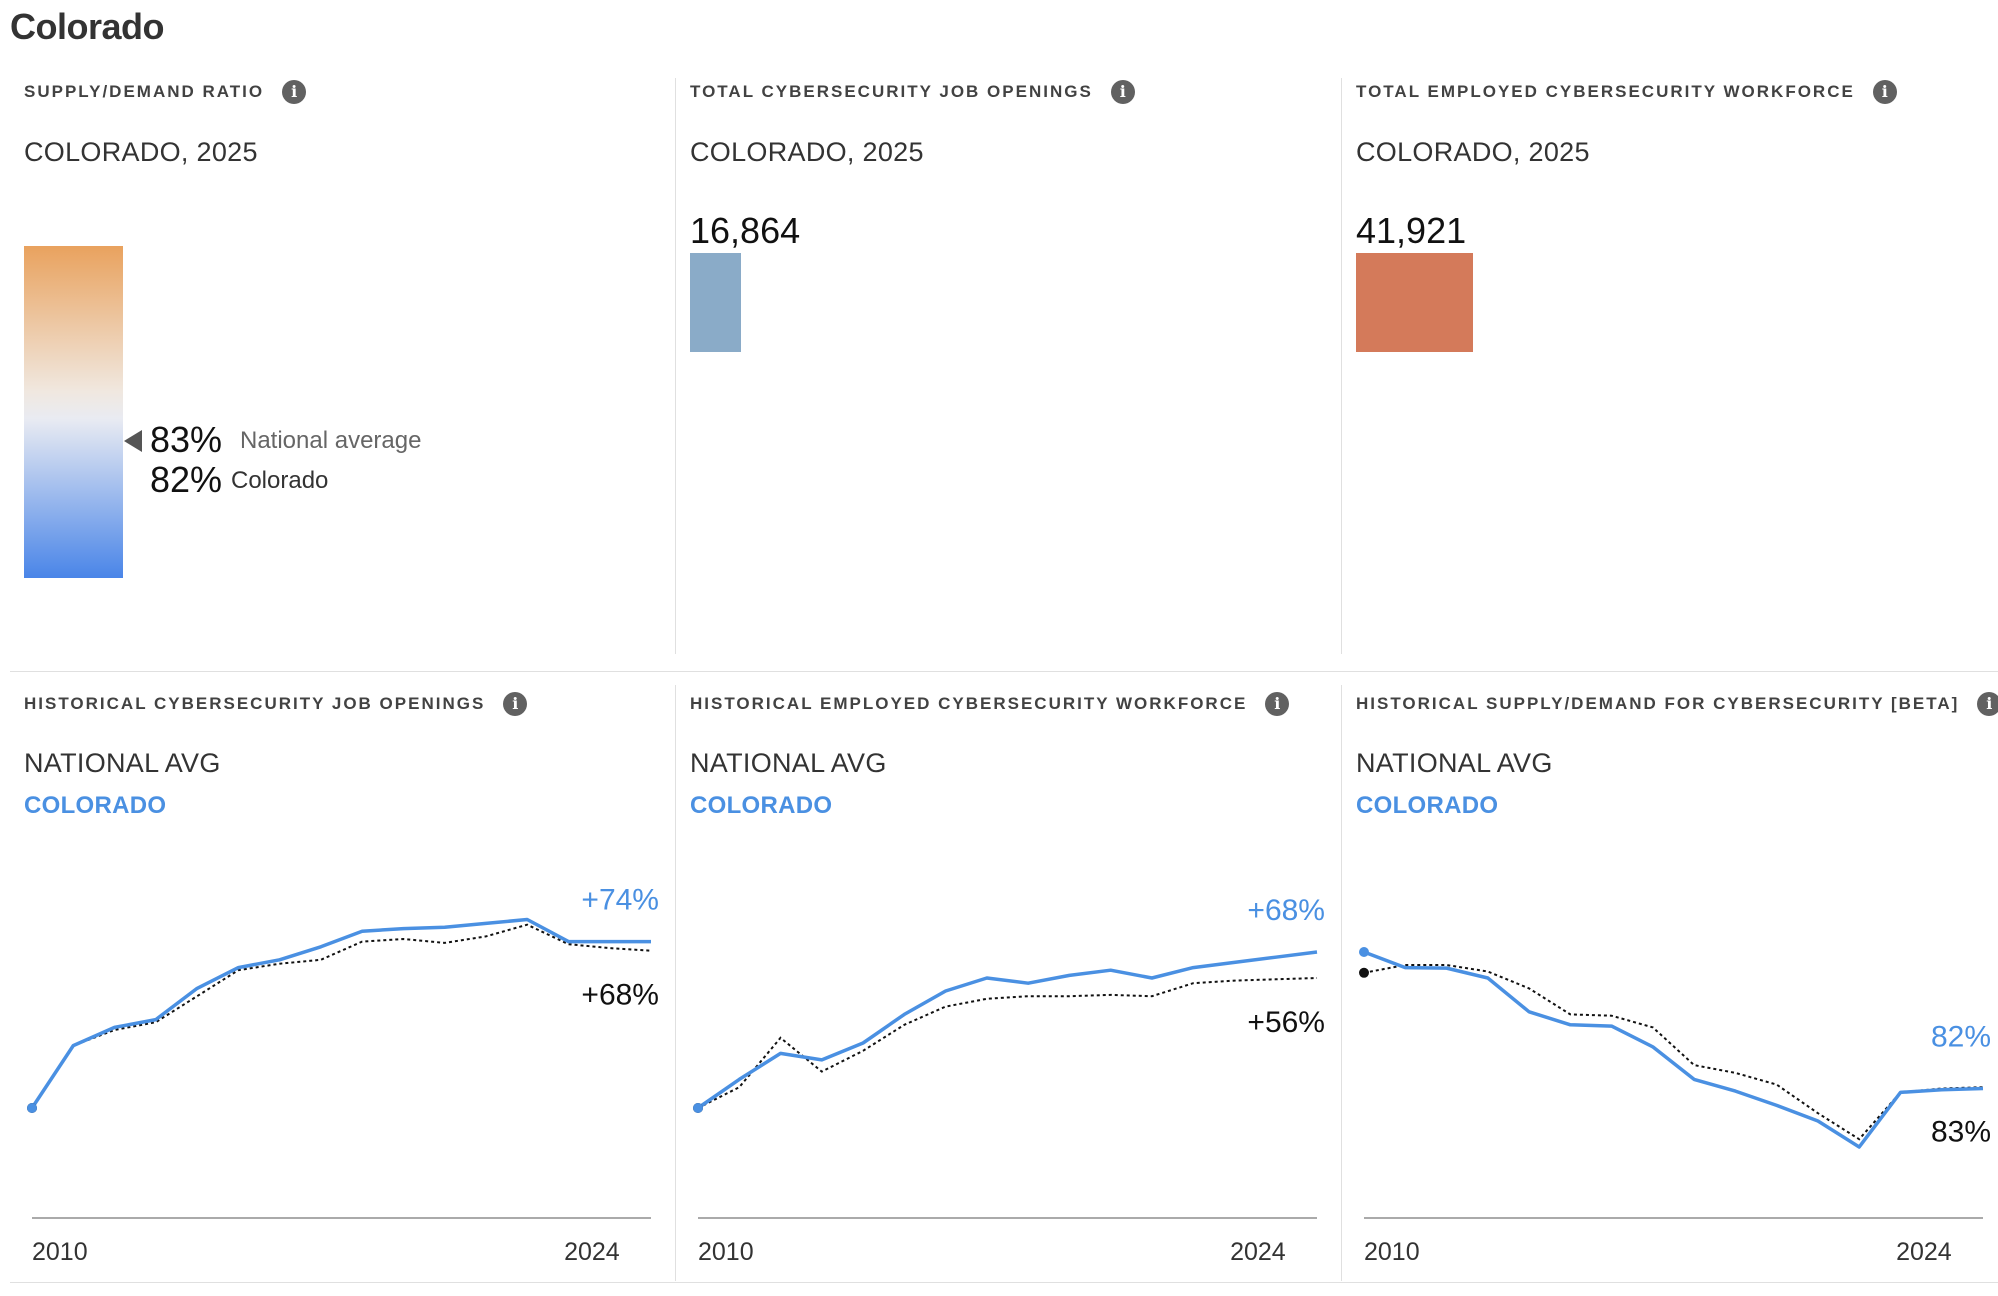 The height and width of the screenshot is (1296, 1998). I want to click on panel-title-text: TOTAL EMPLOYED CYBERSECURITY WORKFORCE, so click(1605, 91).